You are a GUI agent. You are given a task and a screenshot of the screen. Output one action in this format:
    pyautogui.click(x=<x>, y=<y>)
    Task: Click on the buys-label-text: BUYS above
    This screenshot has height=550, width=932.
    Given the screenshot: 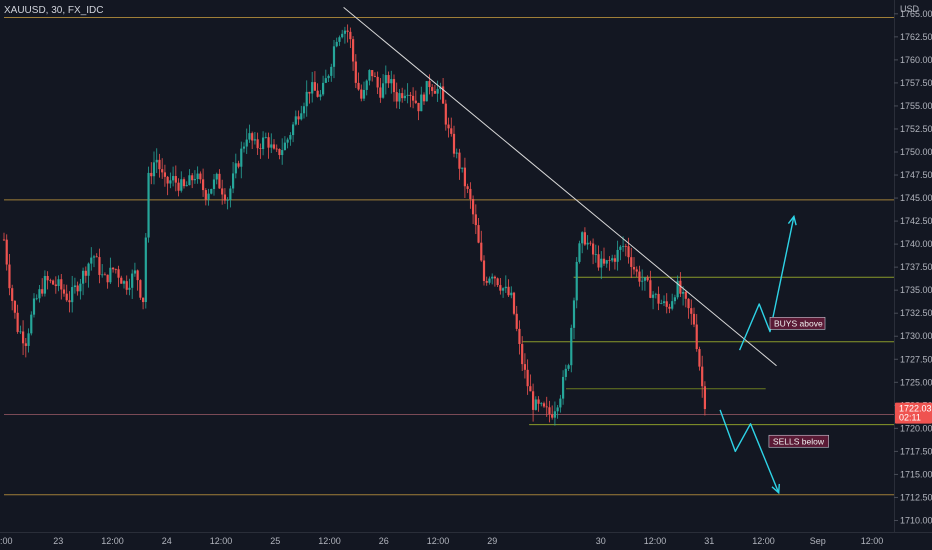 What is the action you would take?
    pyautogui.click(x=798, y=323)
    